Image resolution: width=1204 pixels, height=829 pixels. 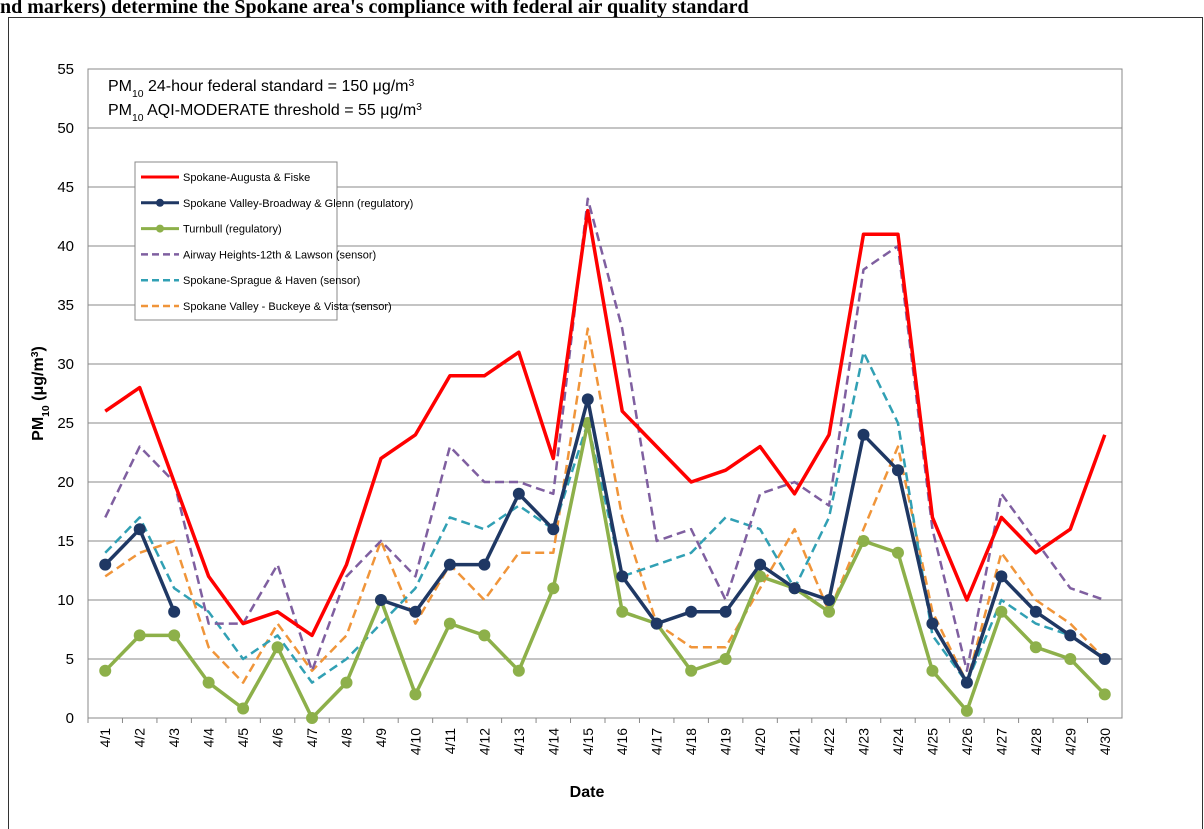 I want to click on x-tick-label: 4/9, so click(x=381, y=738).